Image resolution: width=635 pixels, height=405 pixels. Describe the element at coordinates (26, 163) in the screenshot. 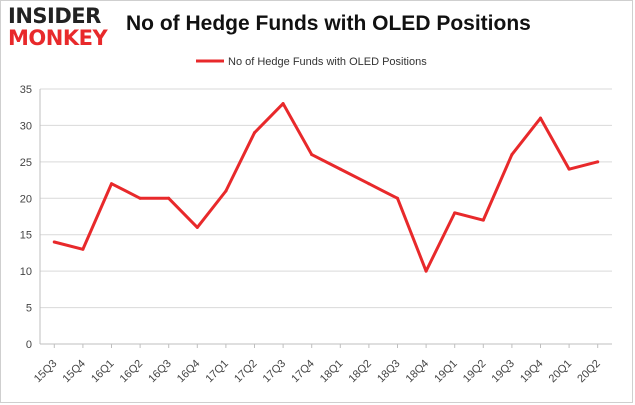

I see `y-tick-label: 25` at that location.